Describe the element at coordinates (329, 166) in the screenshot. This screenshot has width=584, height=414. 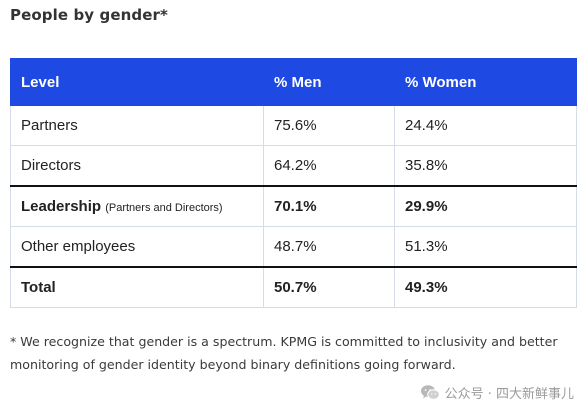
I see `men-cell: 64.2%` at that location.